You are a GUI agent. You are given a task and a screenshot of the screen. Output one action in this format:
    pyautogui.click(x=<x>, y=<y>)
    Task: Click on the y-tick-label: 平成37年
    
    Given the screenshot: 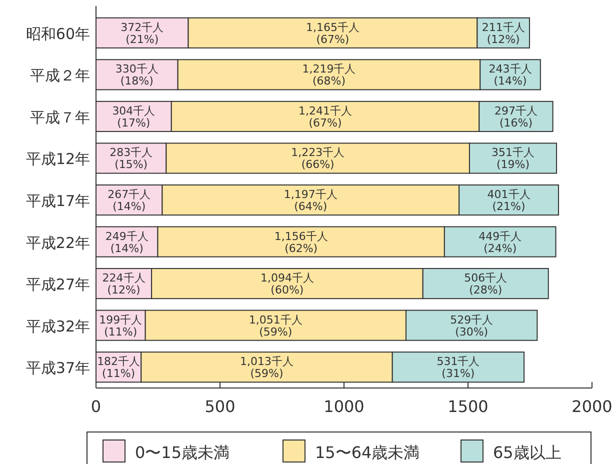 What is the action you would take?
    pyautogui.click(x=58, y=368)
    